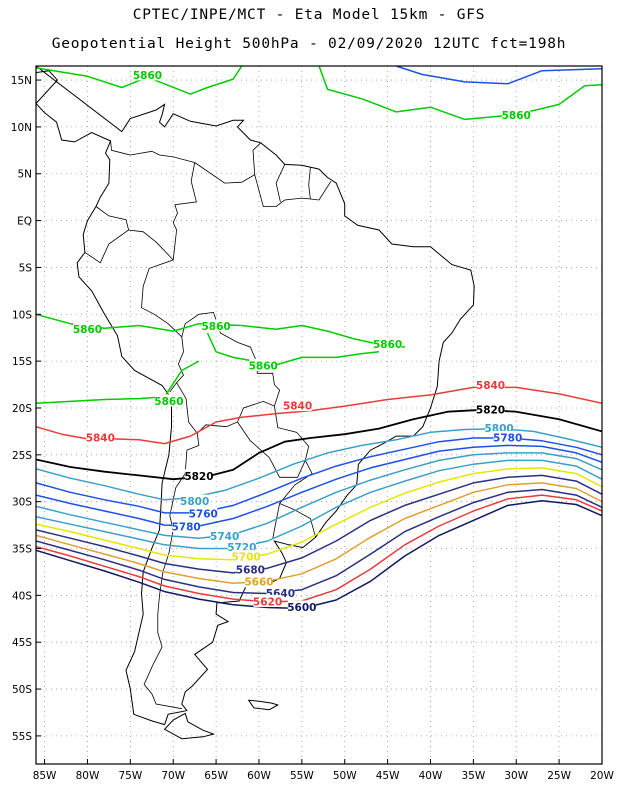 The image size is (618, 800). I want to click on lat-tick-label: 45S, so click(22, 643).